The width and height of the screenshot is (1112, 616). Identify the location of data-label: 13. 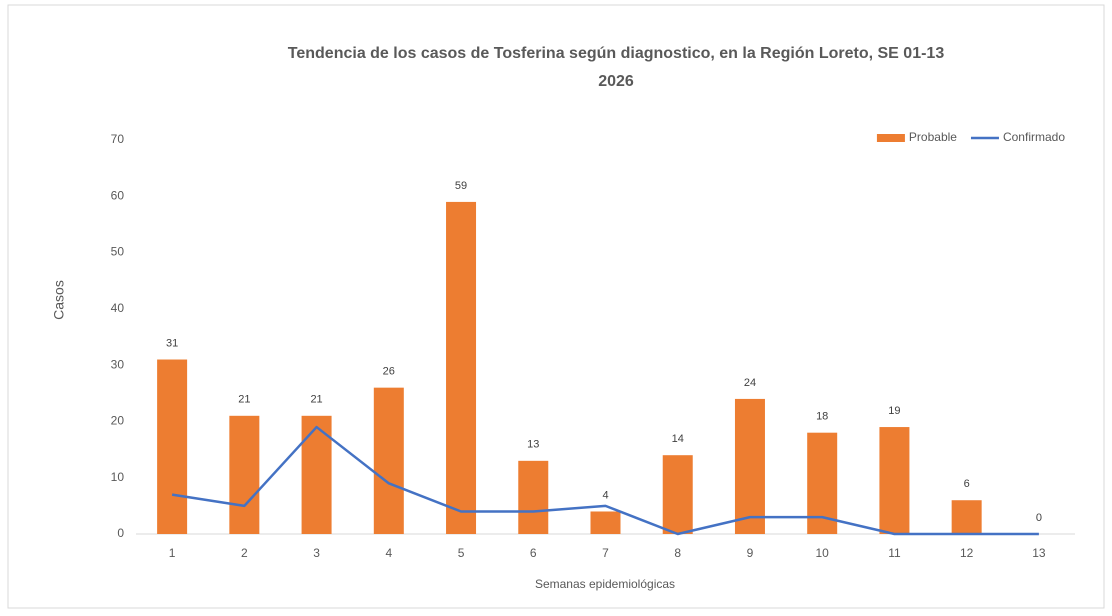
(533, 445).